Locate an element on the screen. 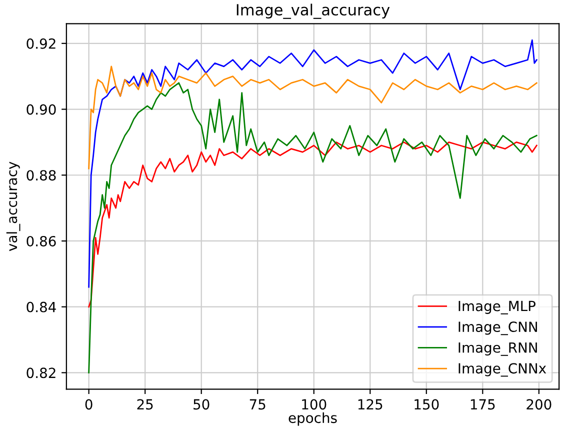 The width and height of the screenshot is (563, 430). x-tick-label: 175 is located at coordinates (482, 404).